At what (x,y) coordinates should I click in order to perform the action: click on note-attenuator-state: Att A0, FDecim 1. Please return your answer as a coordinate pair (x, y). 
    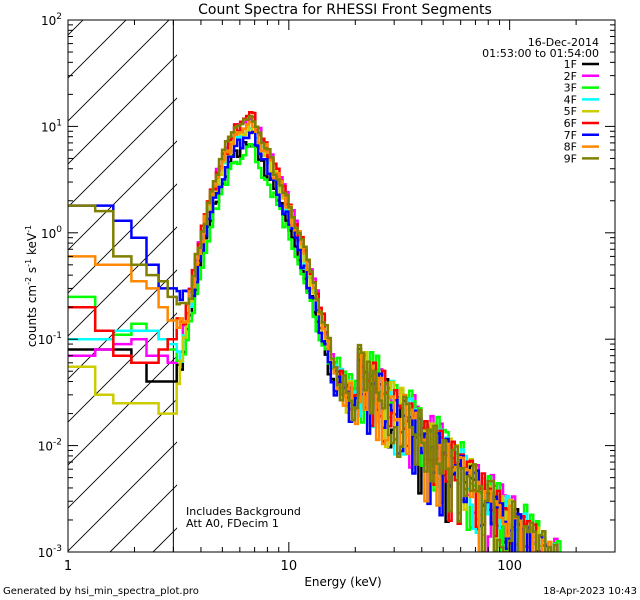
    Looking at the image, I should click on (232, 523).